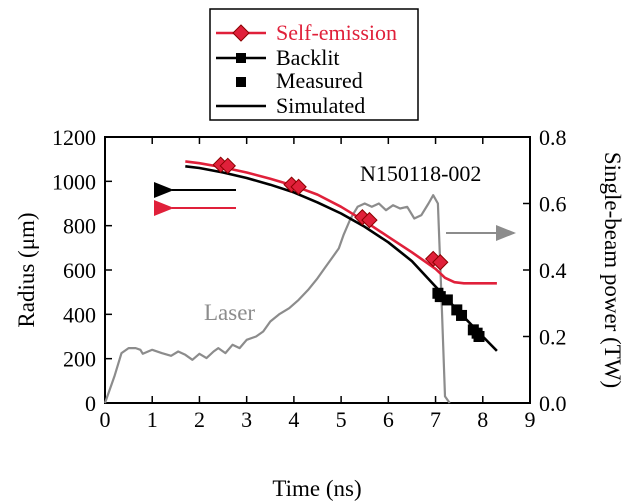 The image size is (628, 504). I want to click on x-tick-label: 0, so click(105, 419).